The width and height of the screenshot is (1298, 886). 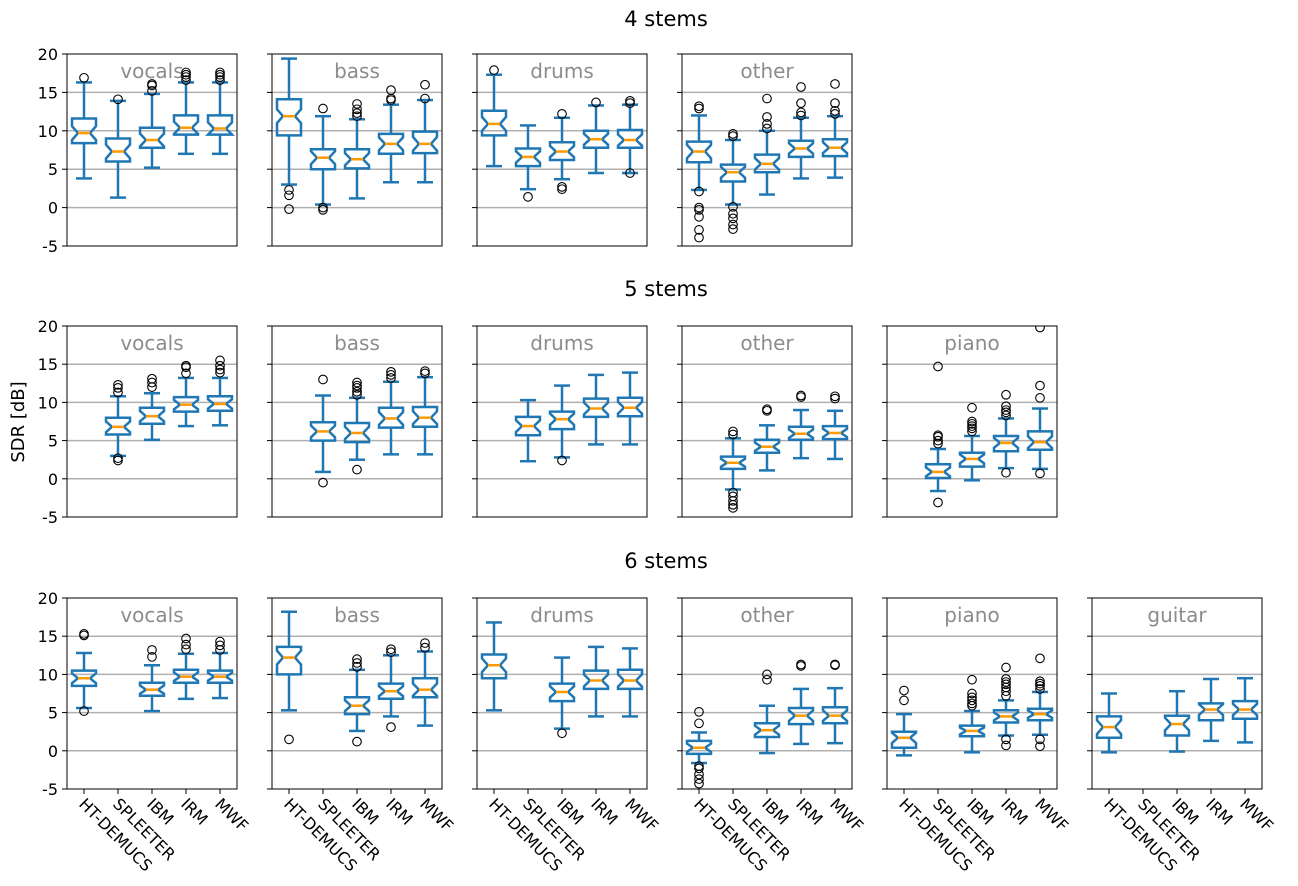 What do you see at coordinates (48, 92) in the screenshot?
I see `y-tick-label: 15` at bounding box center [48, 92].